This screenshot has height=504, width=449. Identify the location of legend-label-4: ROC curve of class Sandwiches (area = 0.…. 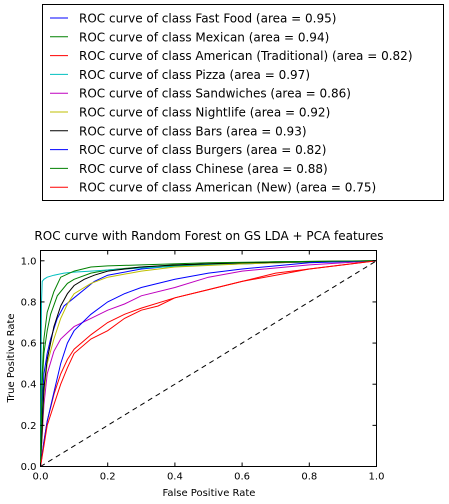
(215, 94).